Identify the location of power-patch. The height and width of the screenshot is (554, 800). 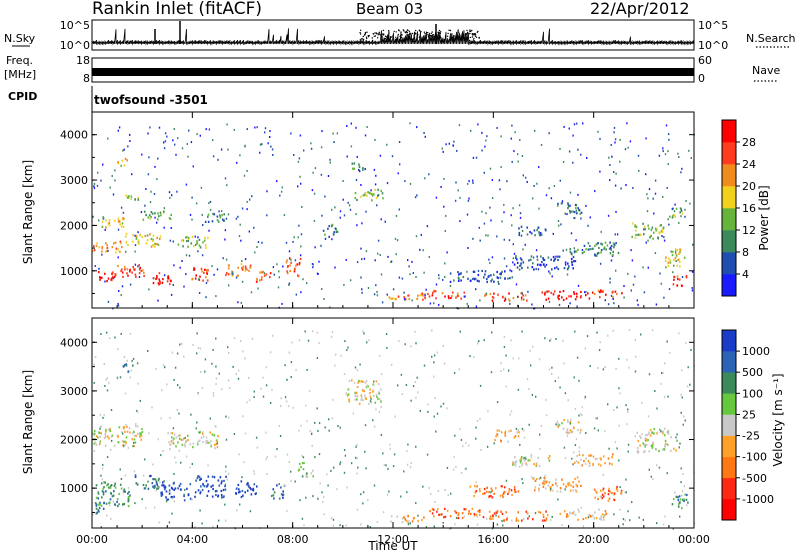
(330, 230).